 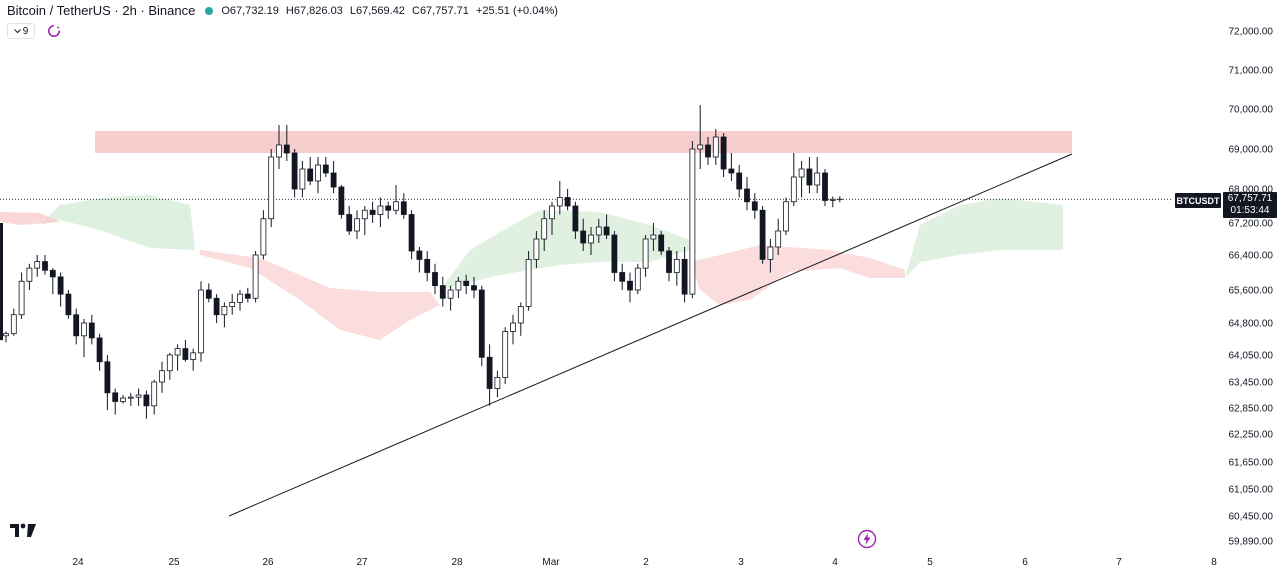 I want to click on low-value: L67,569.42, so click(x=377, y=10).